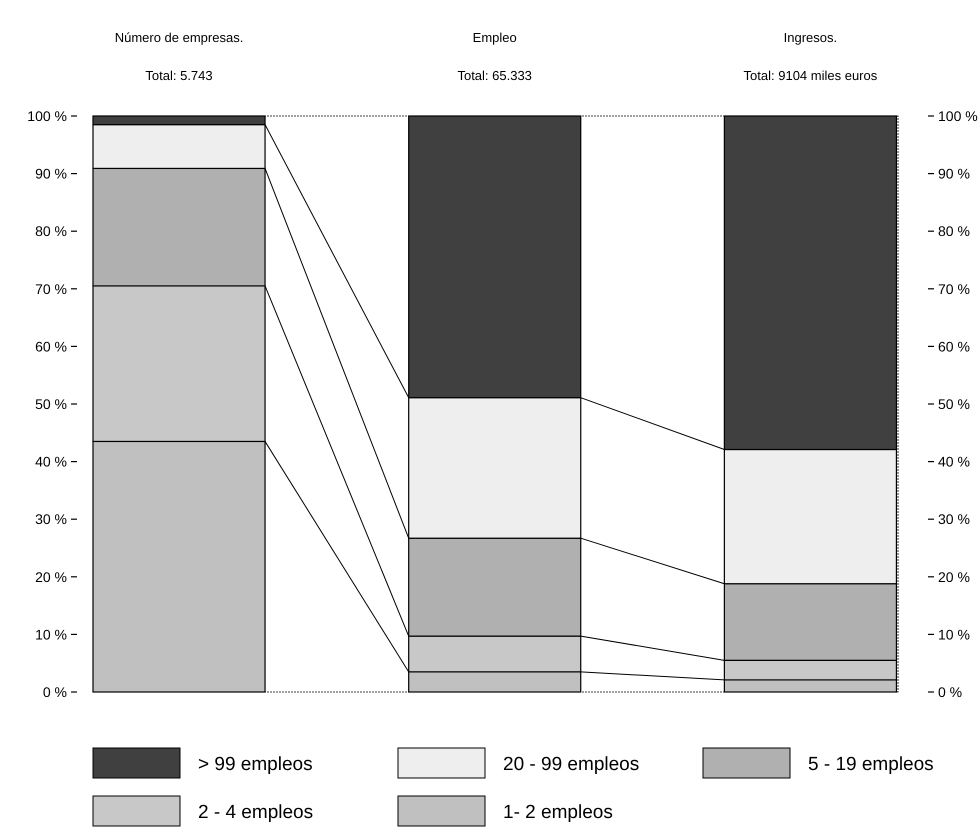 This screenshot has width=978, height=828. What do you see at coordinates (256, 812) in the screenshot?
I see `legend-label: 2 - 4 empleos` at bounding box center [256, 812].